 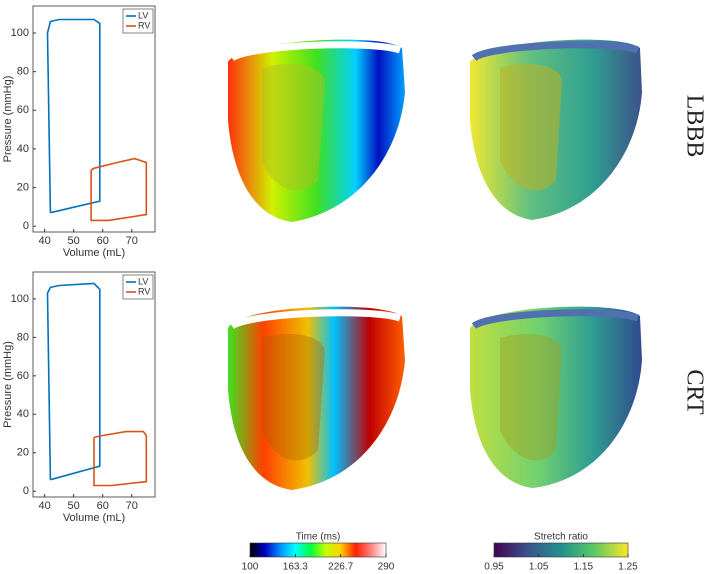 What do you see at coordinates (494, 567) in the screenshot?
I see `colorbar-tick-label: 0.95` at bounding box center [494, 567].